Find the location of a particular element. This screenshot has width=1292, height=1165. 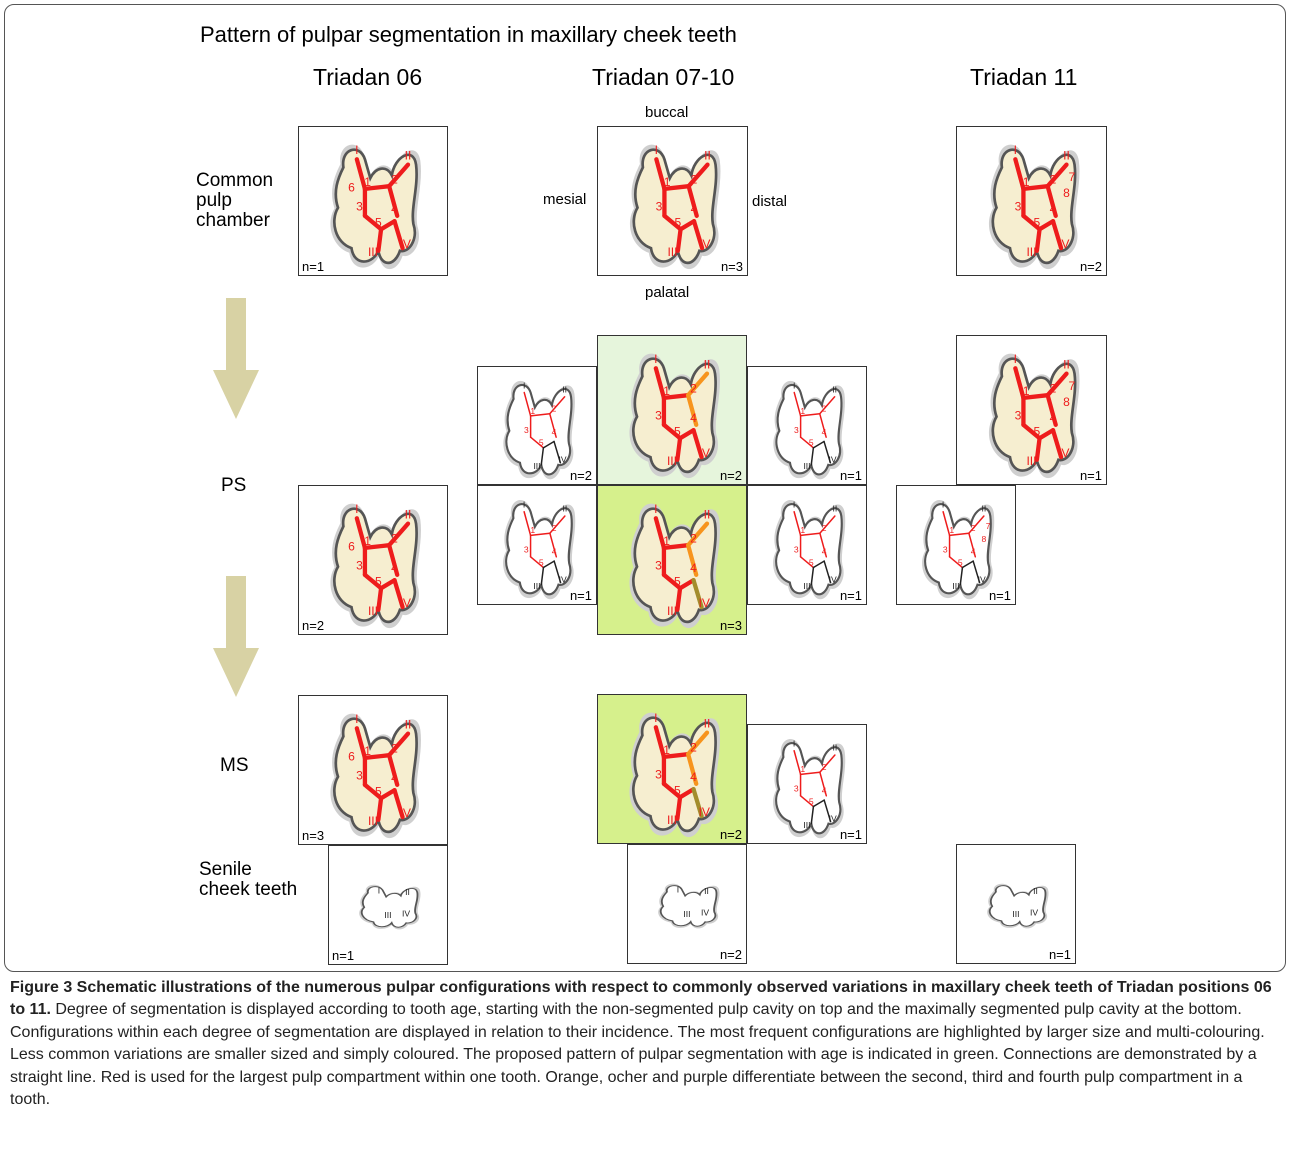

panel-06-common: 1 2 3 4 5 6 I II III IV n=1 is located at coordinates (373, 201).